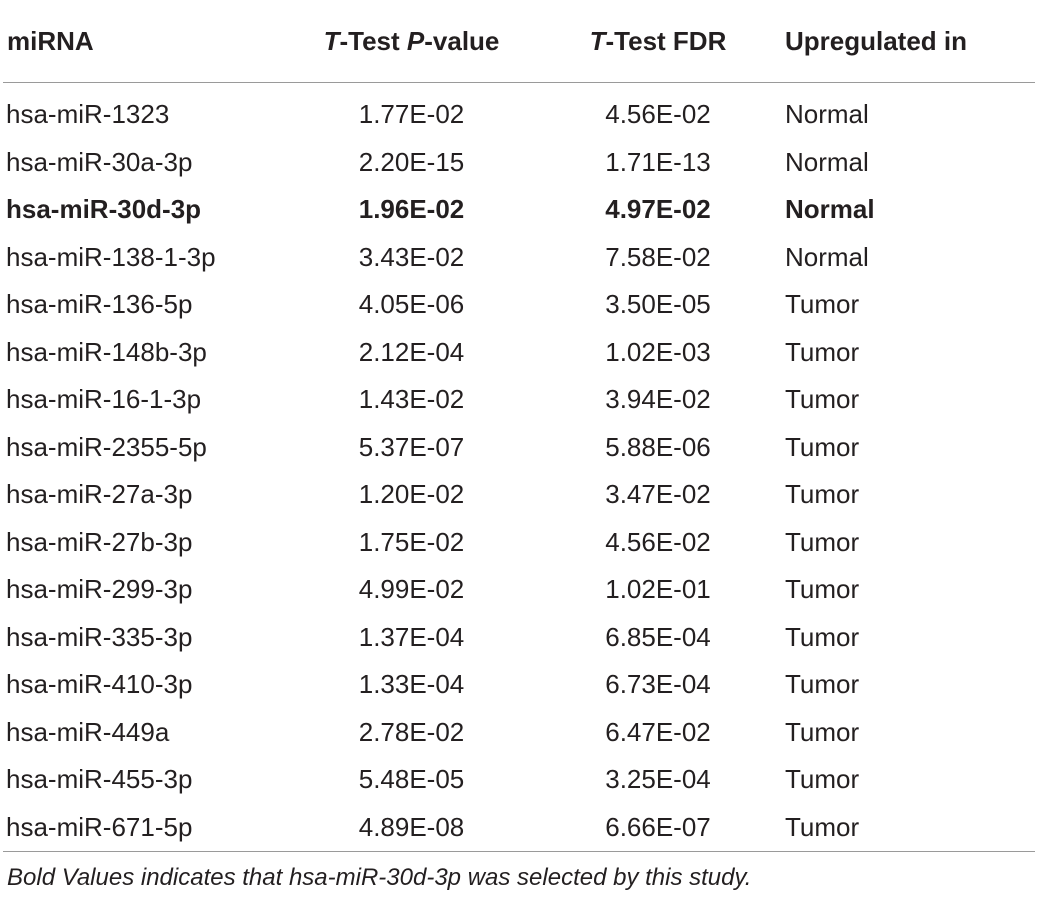 This screenshot has width=1039, height=906. Describe the element at coordinates (411, 351) in the screenshot. I see `cell-pvalue: 2.12E-04` at that location.